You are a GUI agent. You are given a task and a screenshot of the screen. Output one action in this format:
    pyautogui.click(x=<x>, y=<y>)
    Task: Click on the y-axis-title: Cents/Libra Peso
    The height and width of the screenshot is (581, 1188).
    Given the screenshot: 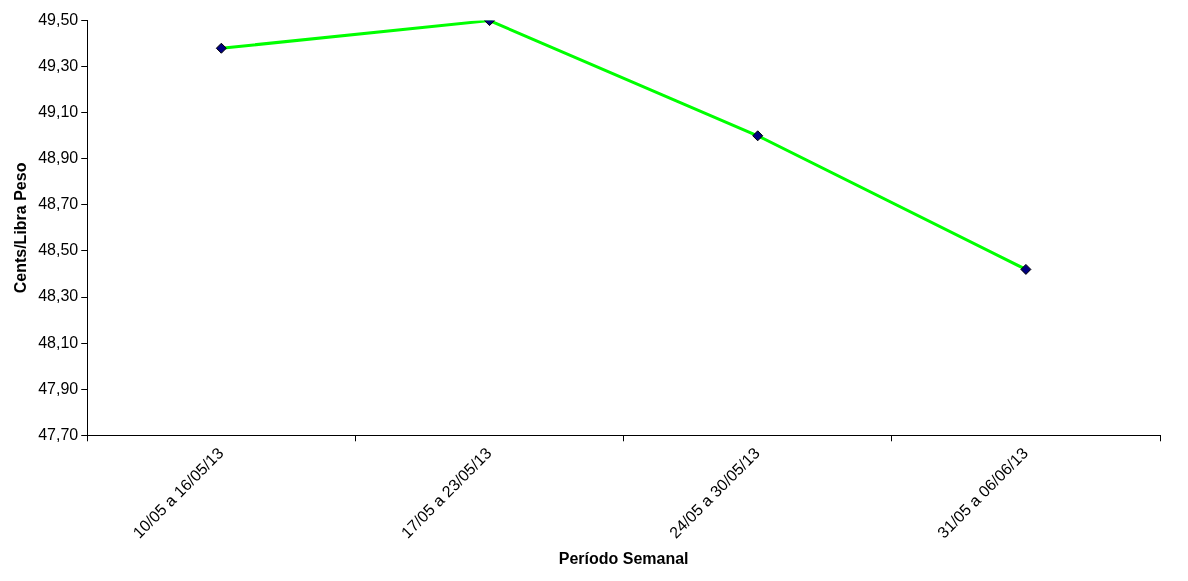 What is the action you would take?
    pyautogui.click(x=21, y=228)
    